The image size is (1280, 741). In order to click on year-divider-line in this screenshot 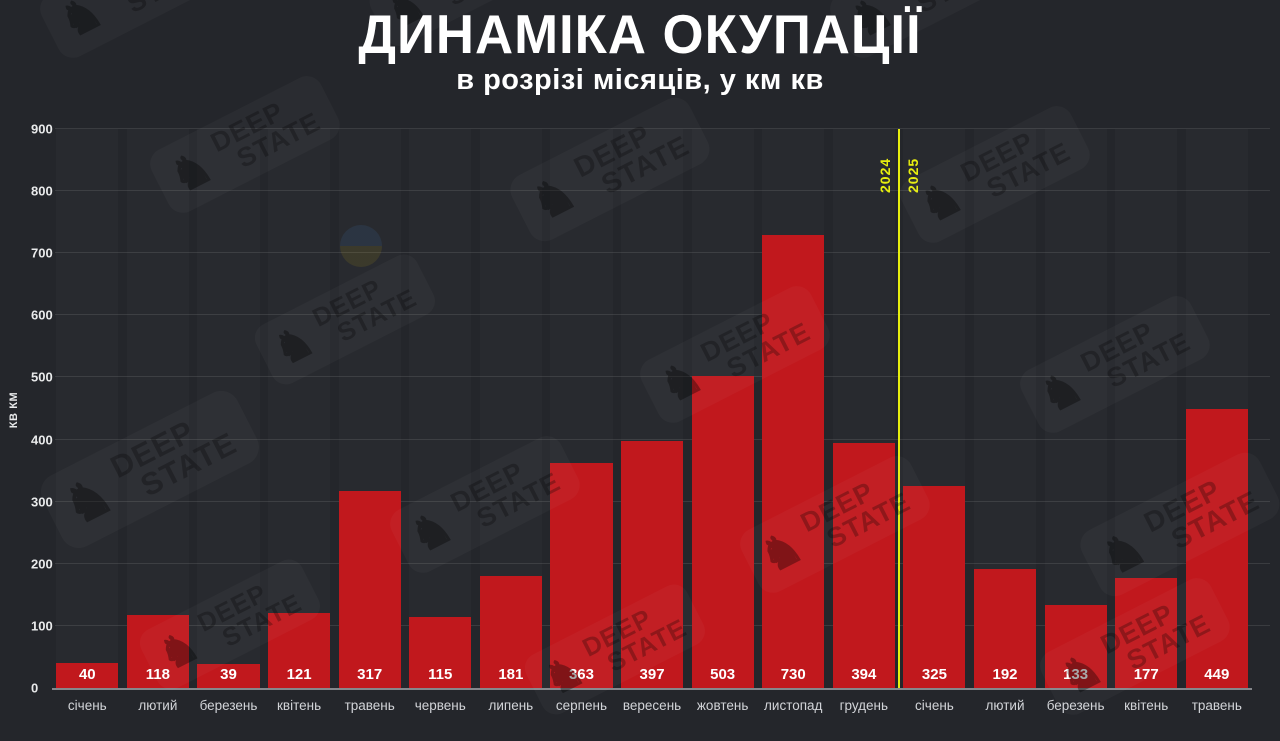, I will do `click(899, 408)`.